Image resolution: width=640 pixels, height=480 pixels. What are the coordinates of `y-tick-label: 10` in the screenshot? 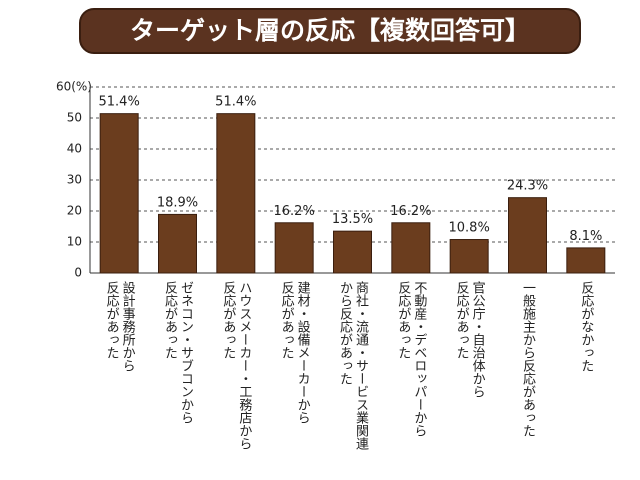 It's located at (74, 242).